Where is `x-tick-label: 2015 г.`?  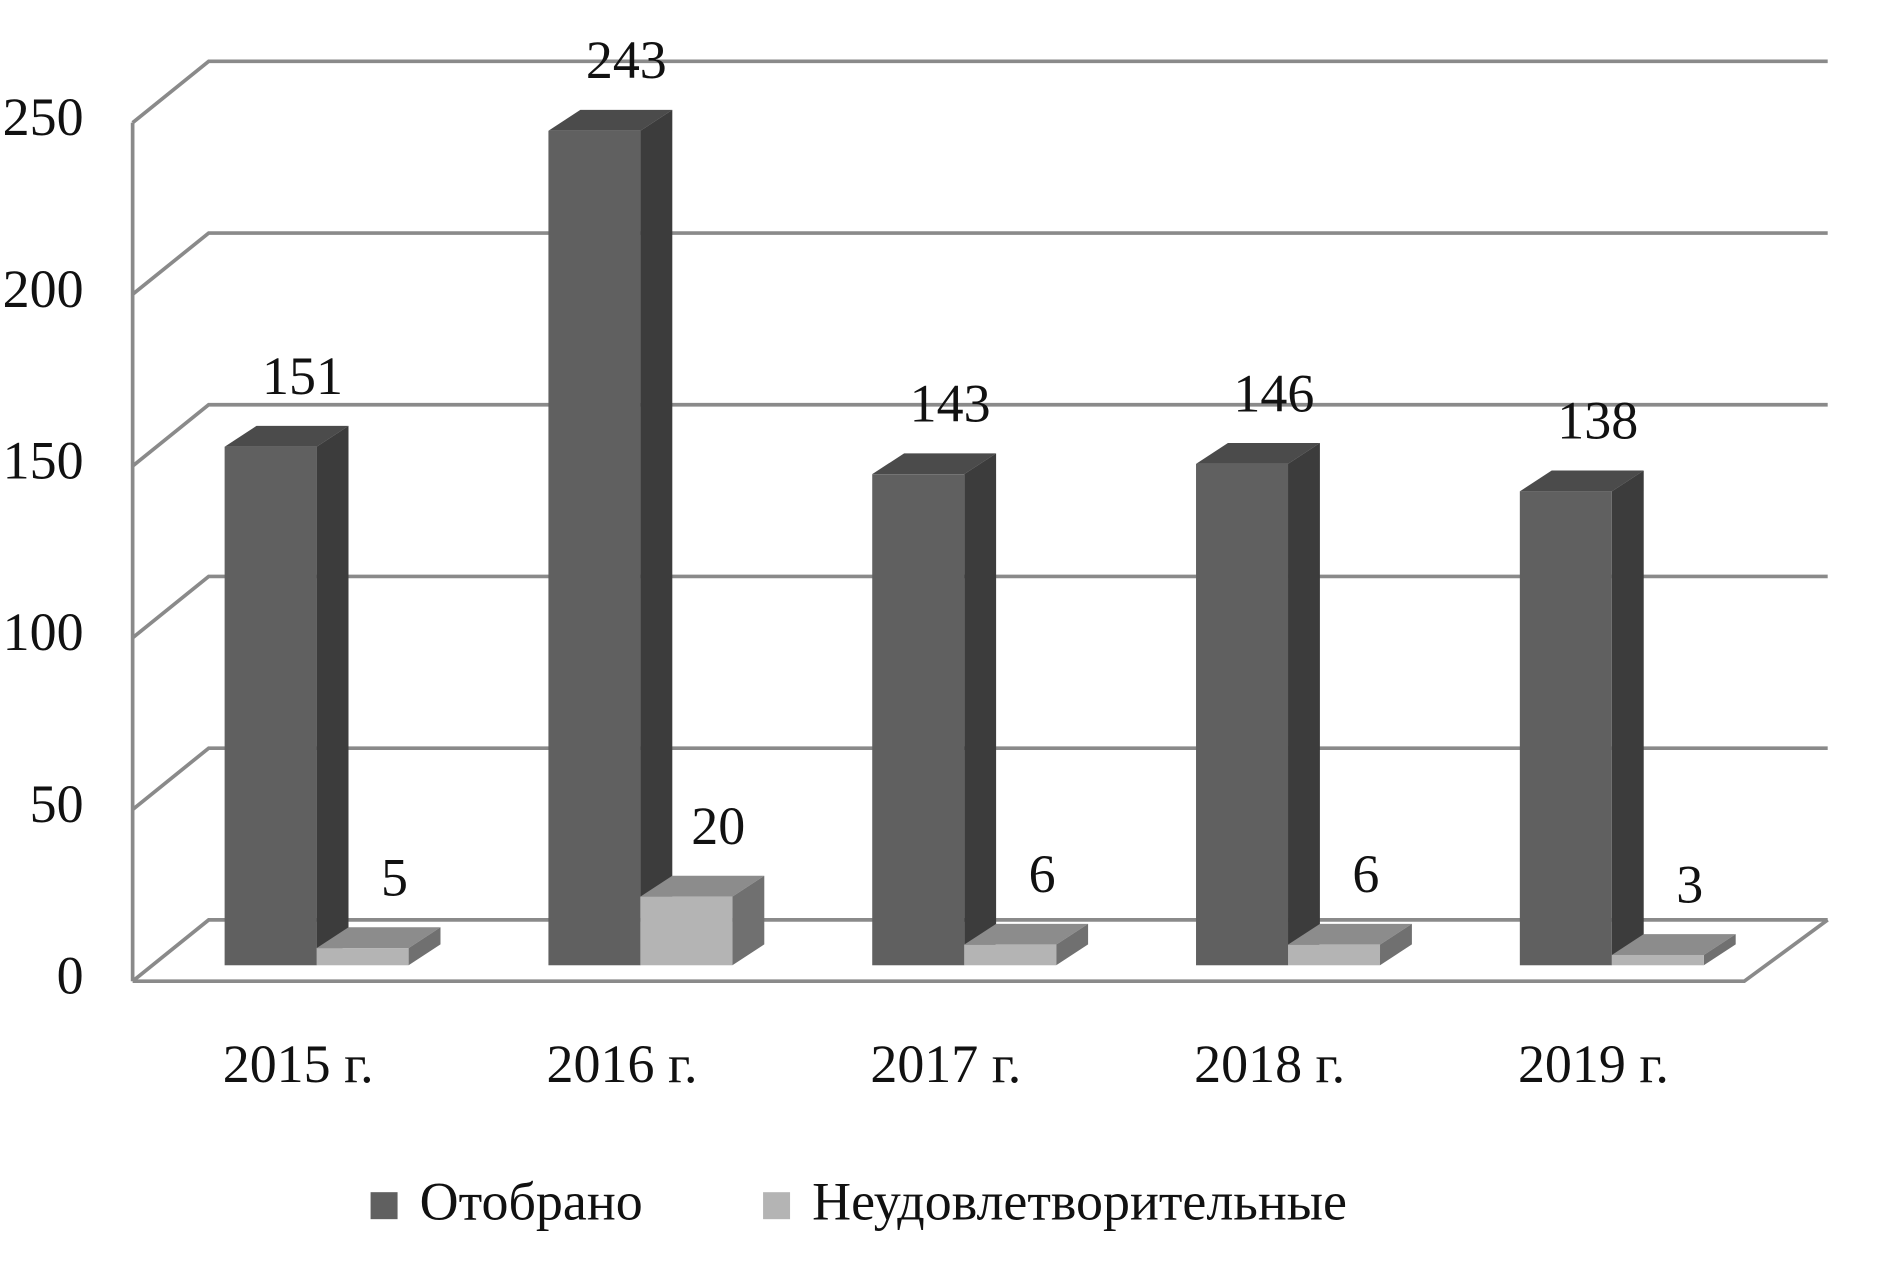 x-tick-label: 2015 г. is located at coordinates (298, 1064).